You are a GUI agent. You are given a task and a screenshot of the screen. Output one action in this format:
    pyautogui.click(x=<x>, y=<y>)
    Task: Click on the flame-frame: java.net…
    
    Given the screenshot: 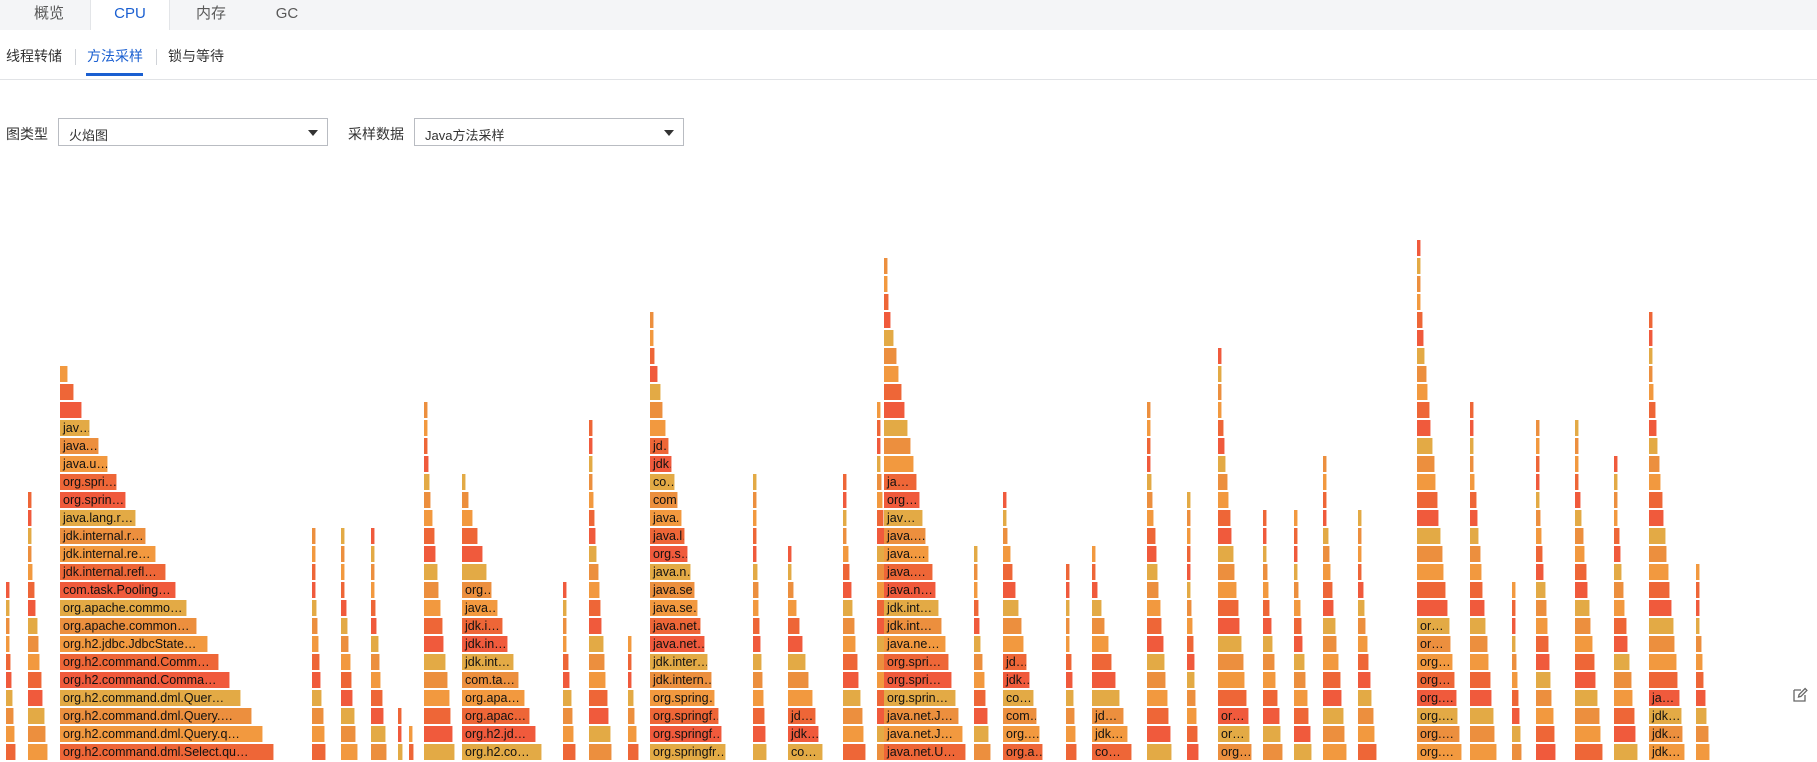 What is the action you would take?
    pyautogui.click(x=675, y=626)
    